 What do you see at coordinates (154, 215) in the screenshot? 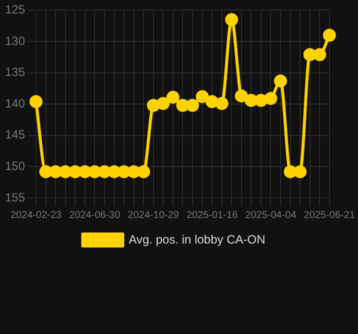
I see `x-tick-label: 2024-10-29` at bounding box center [154, 215].